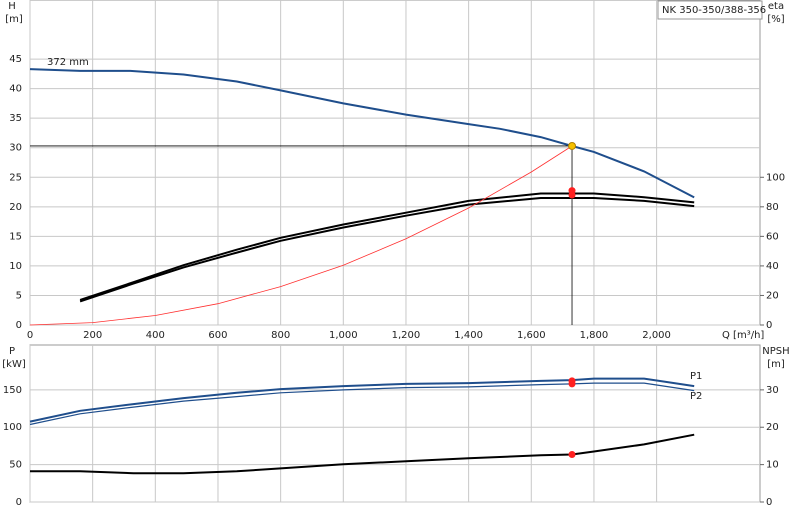  What do you see at coordinates (15, 266) in the screenshot?
I see `y-tick-label: 10` at bounding box center [15, 266].